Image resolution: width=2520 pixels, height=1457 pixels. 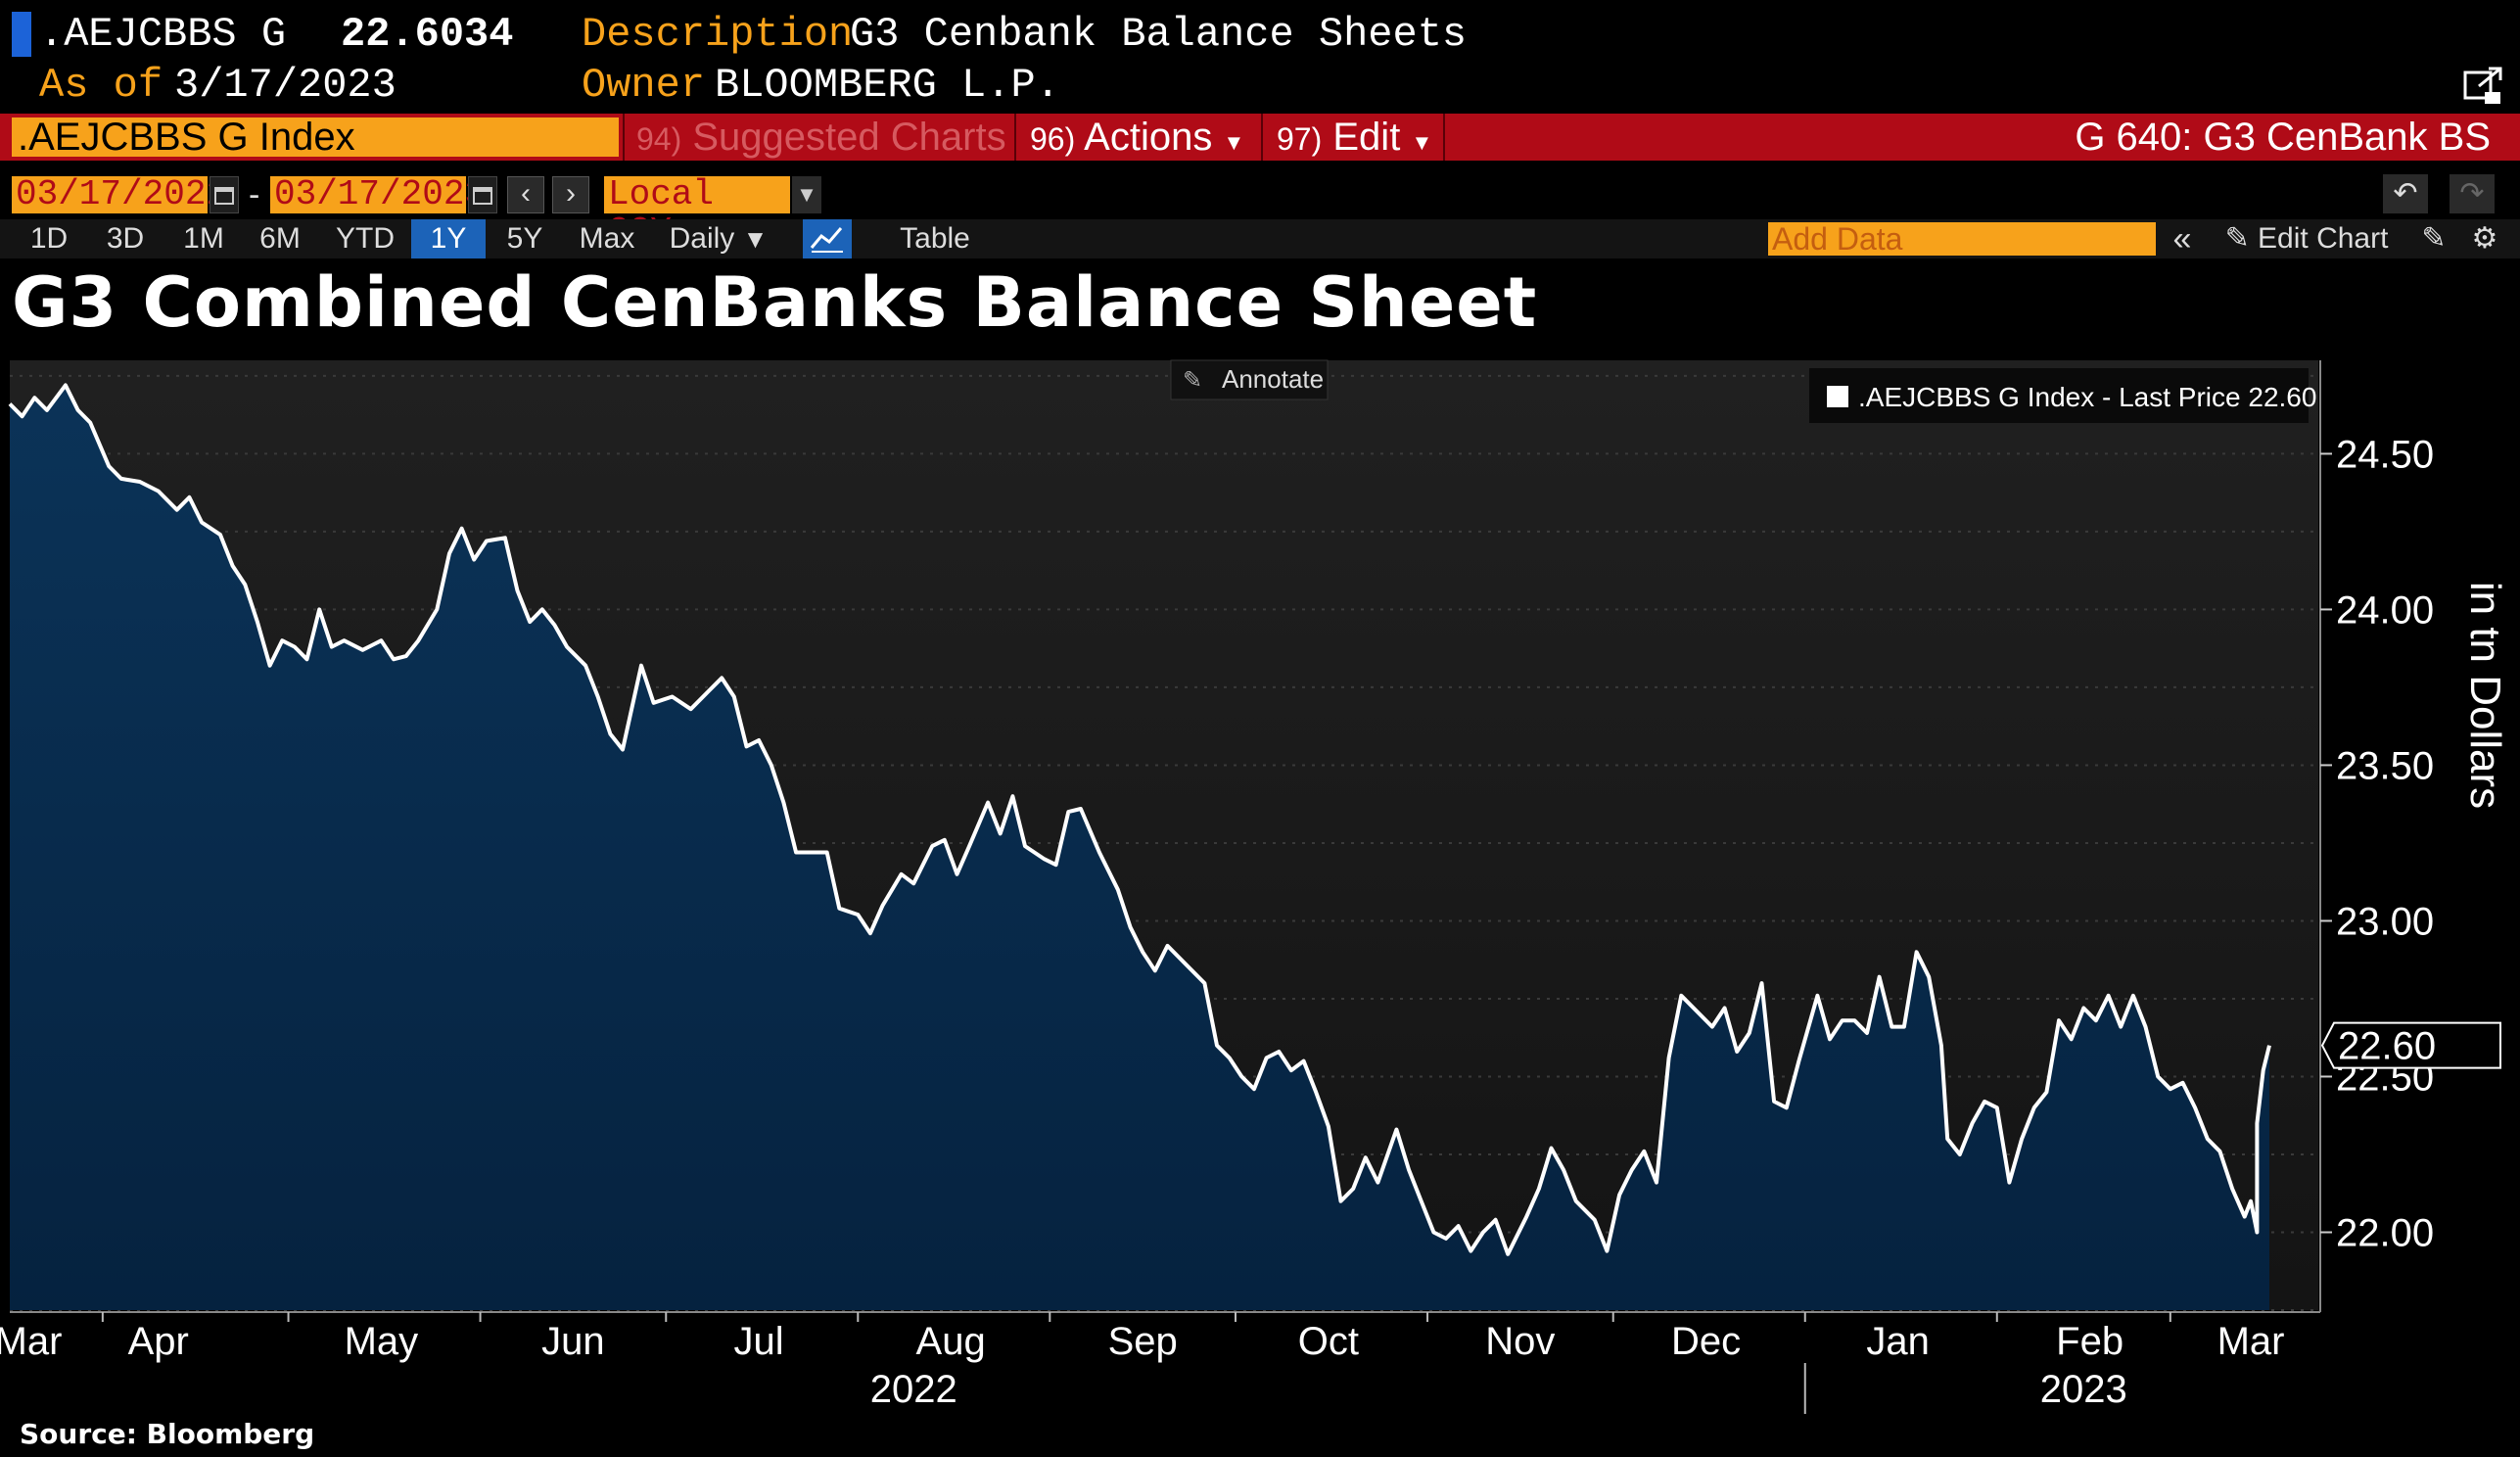 What do you see at coordinates (1143, 1341) in the screenshot?
I see `x-tick-label: Sep` at bounding box center [1143, 1341].